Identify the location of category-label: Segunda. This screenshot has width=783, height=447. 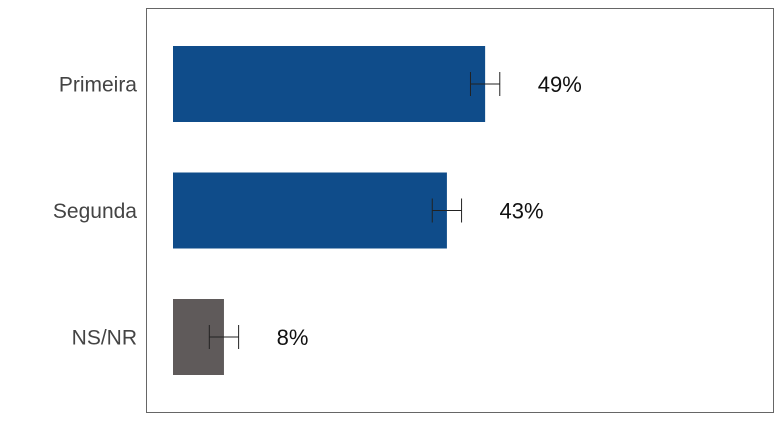
(95, 211).